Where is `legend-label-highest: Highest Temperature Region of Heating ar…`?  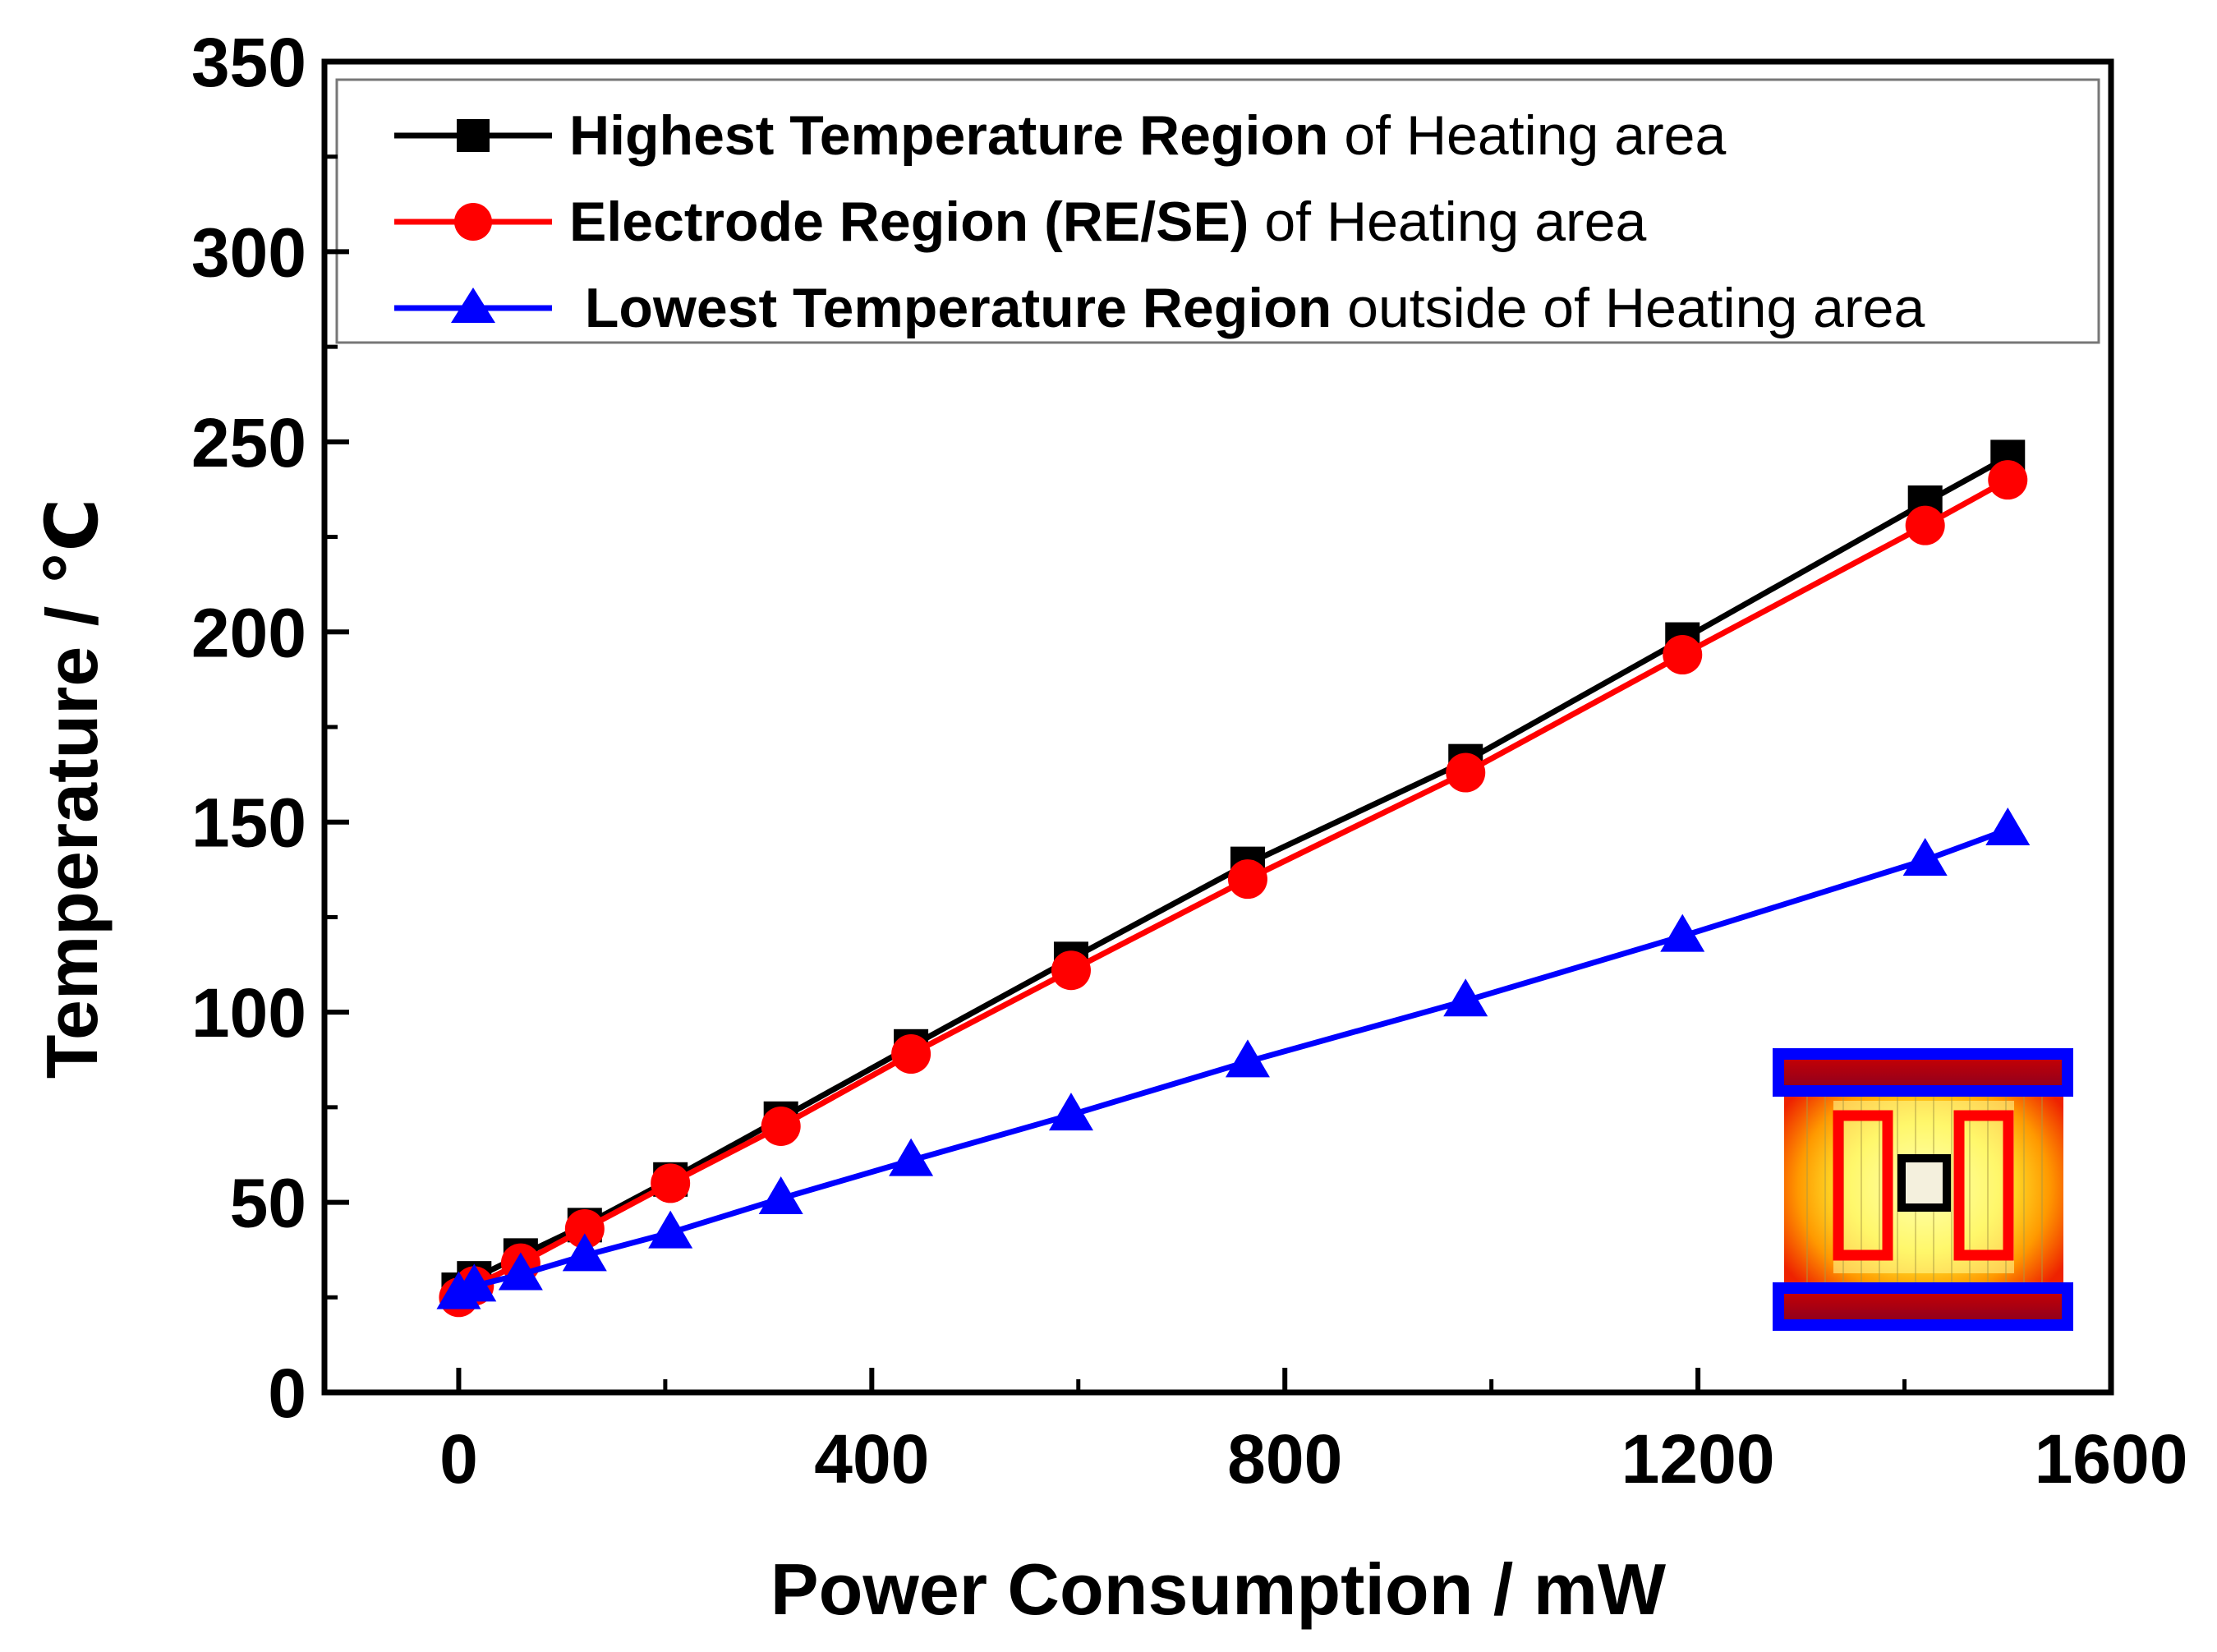 legend-label-highest: Highest Temperature Region of Heating ar… is located at coordinates (1148, 135).